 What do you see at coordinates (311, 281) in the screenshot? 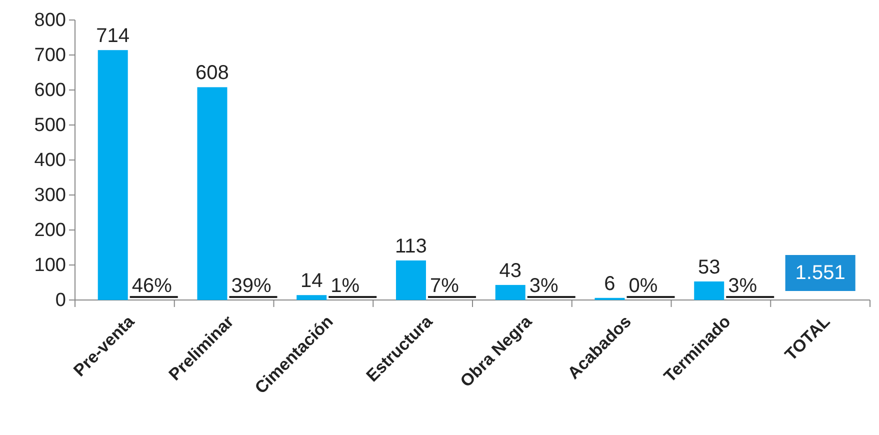
I see `data-label: 14` at bounding box center [311, 281].